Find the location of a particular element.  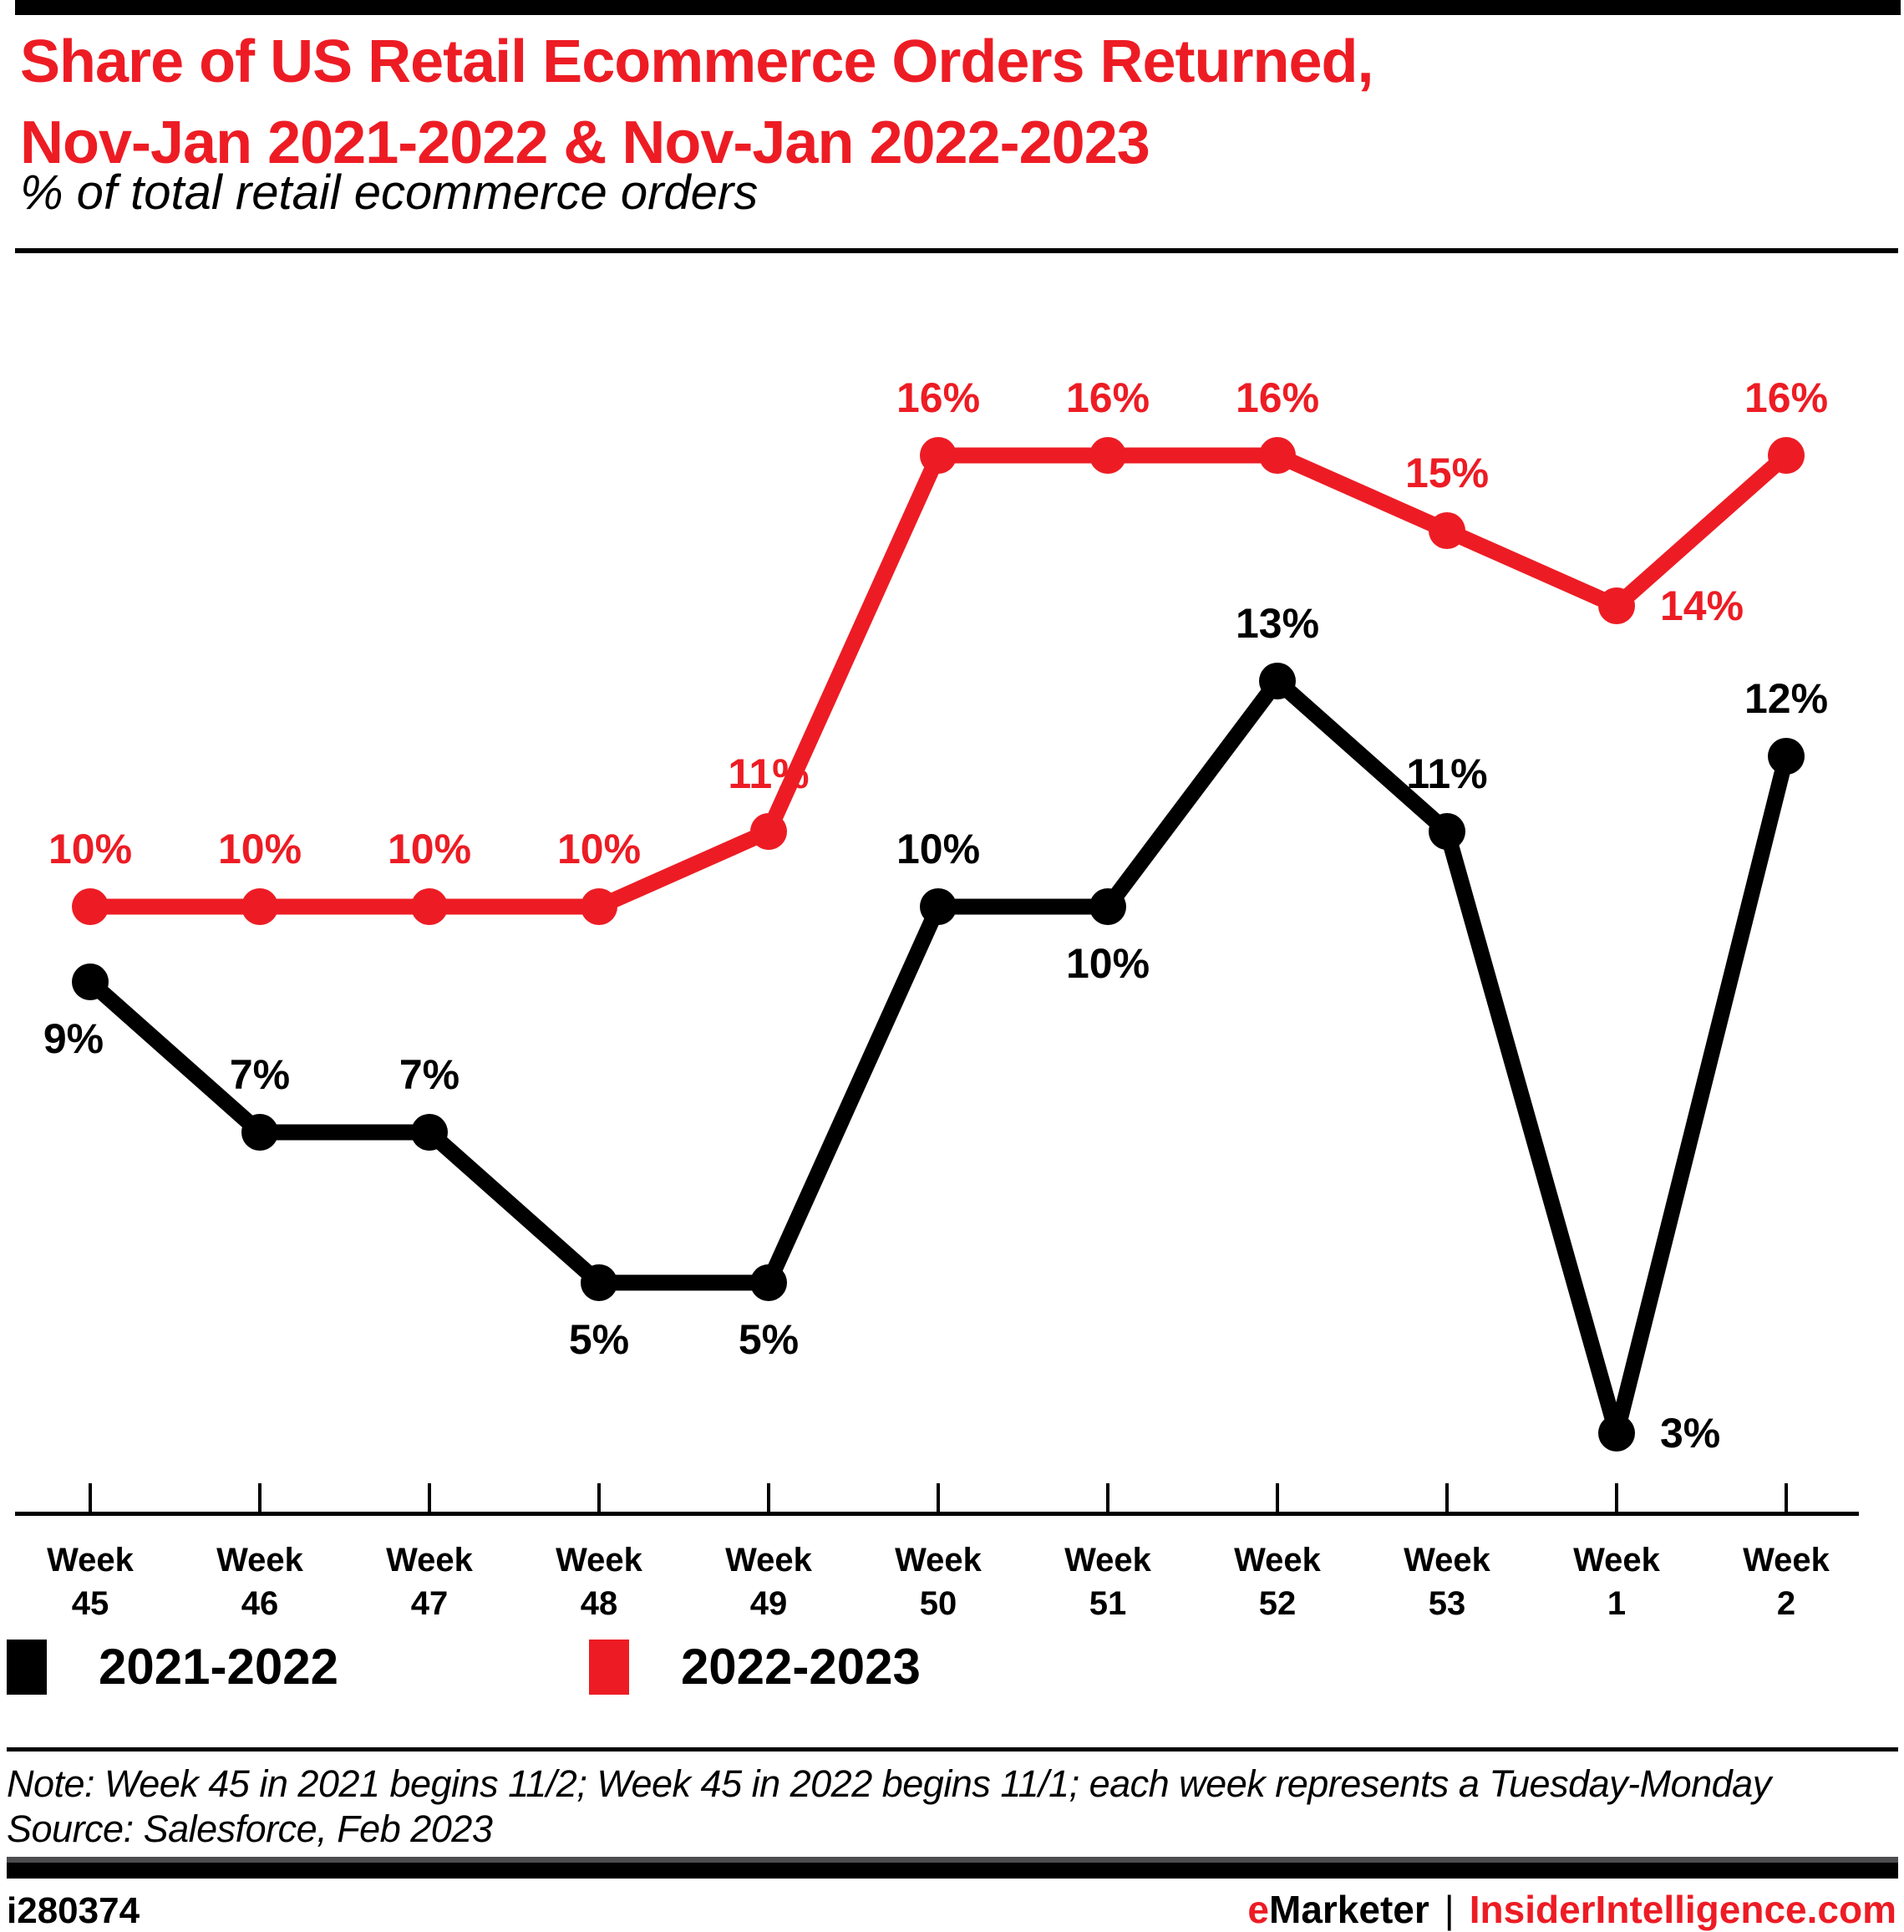

data-point-2021-2022-Week 45 is located at coordinates (90, 981).